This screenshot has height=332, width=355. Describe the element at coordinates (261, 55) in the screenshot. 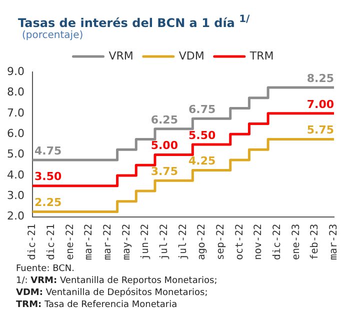

I see `legend-label: TRM` at that location.